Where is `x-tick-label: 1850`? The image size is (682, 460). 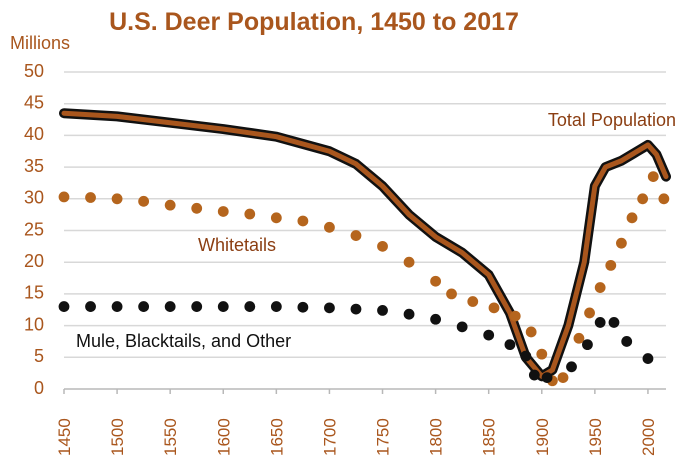 x-tick-label: 1850 is located at coordinates (489, 437).